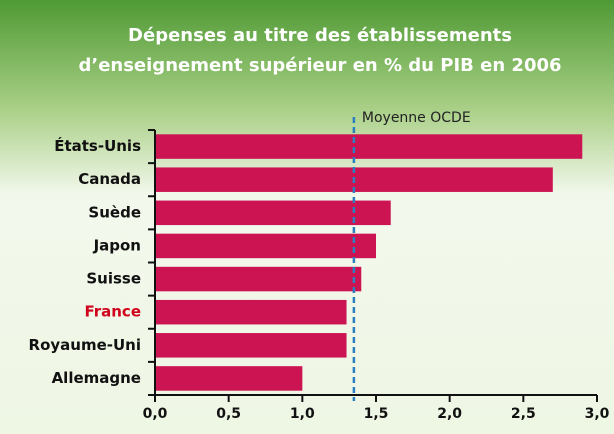 Image resolution: width=614 pixels, height=434 pixels. What do you see at coordinates (597, 414) in the screenshot?
I see `x-tick-label: 3,0` at bounding box center [597, 414].